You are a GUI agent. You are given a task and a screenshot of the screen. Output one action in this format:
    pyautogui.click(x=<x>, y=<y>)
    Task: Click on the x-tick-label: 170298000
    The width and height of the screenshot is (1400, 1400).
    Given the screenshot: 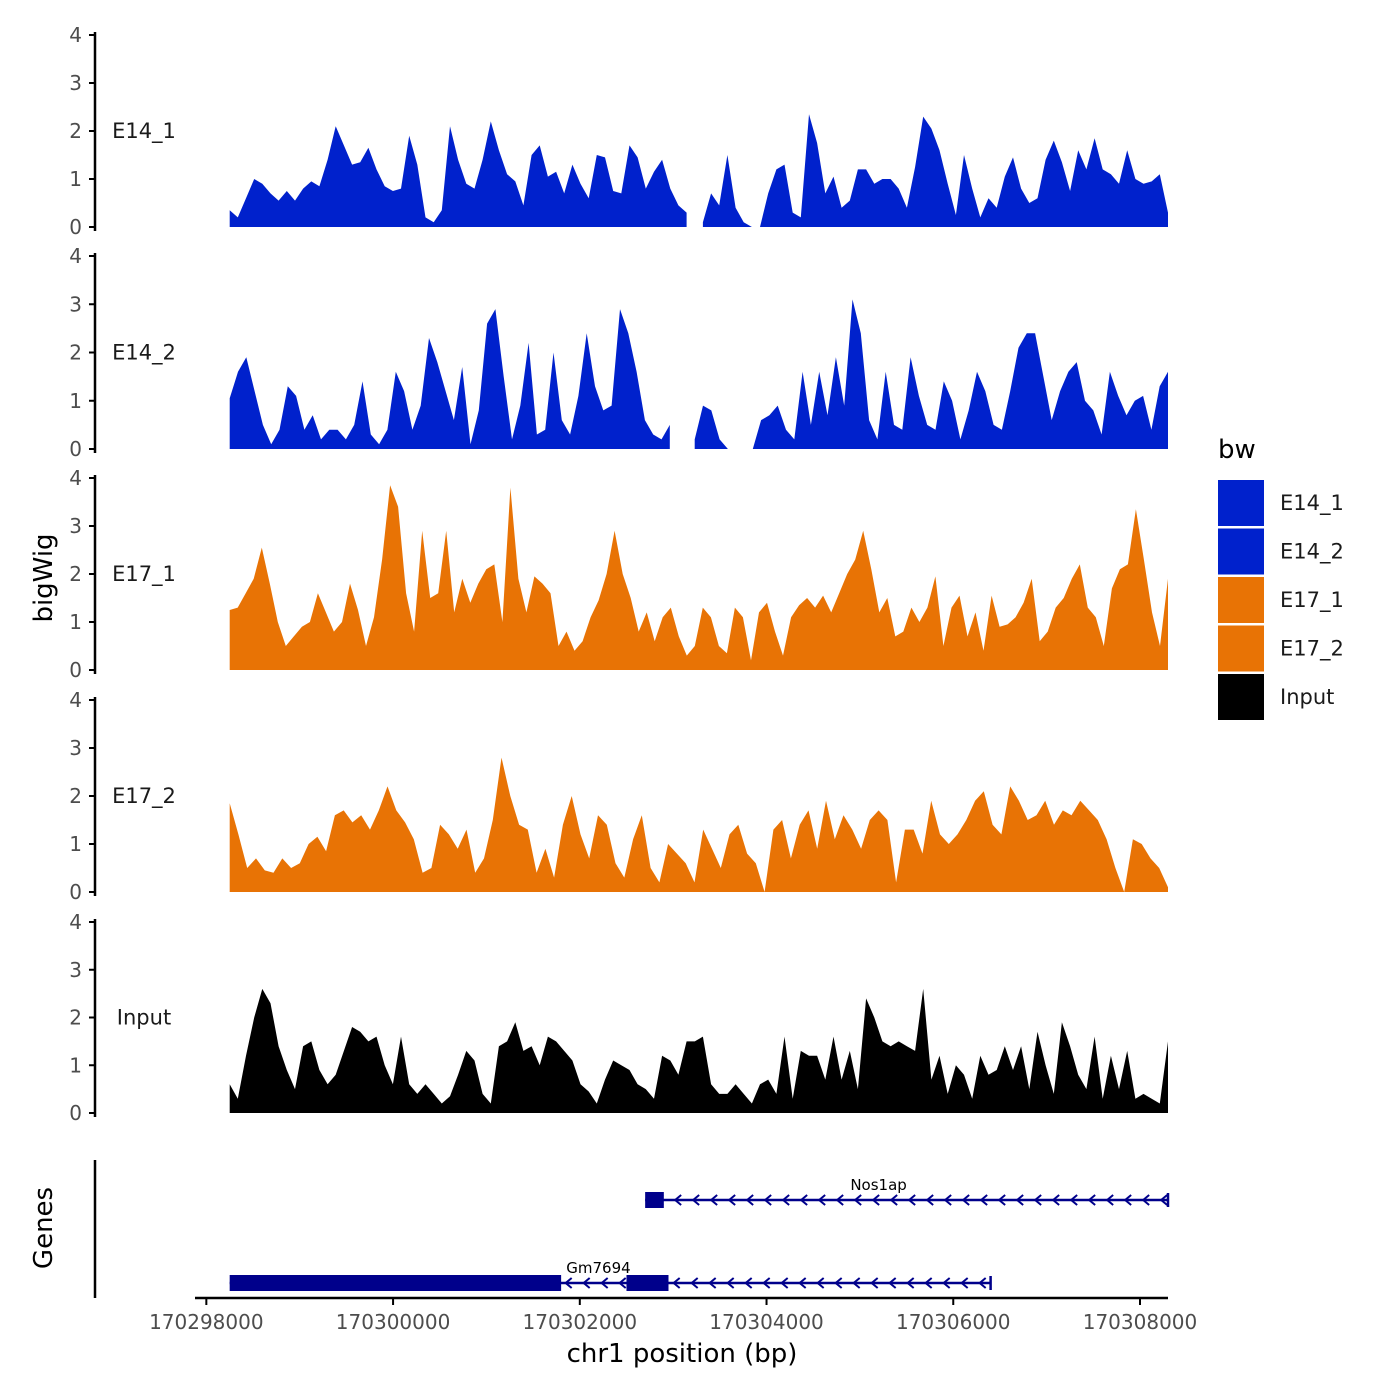 What is the action you would take?
    pyautogui.click(x=206, y=1322)
    